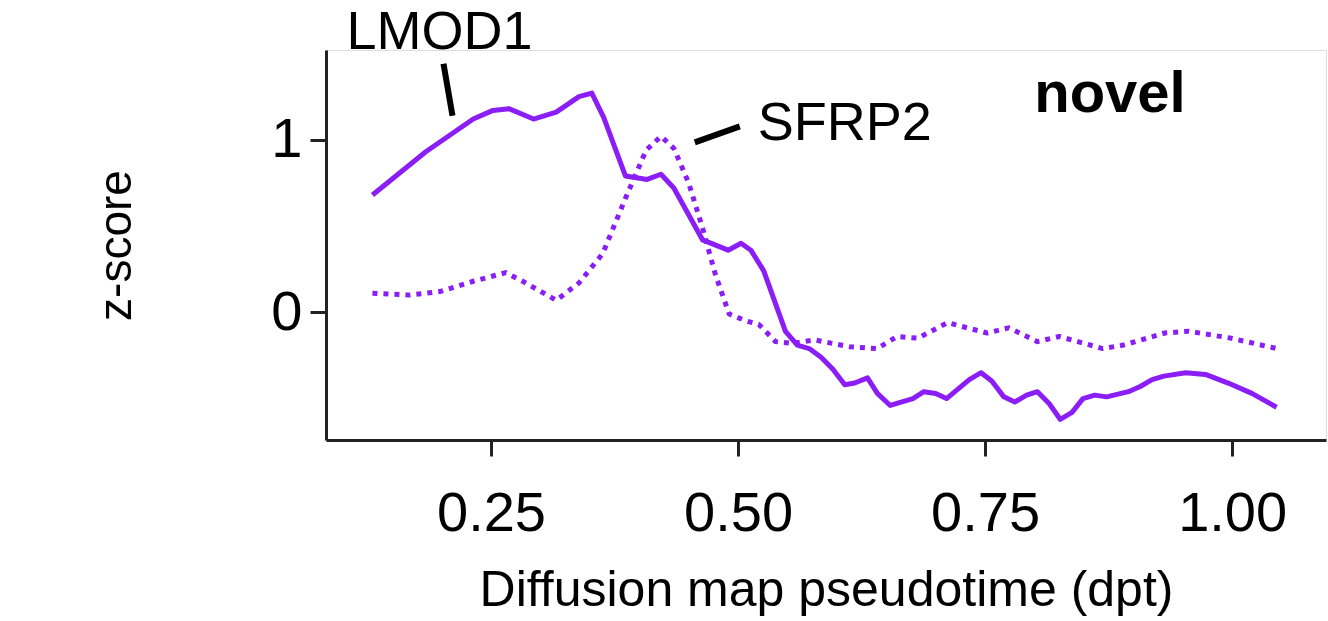 The width and height of the screenshot is (1328, 621). I want to click on x-tick-label: 0.75, so click(986, 511).